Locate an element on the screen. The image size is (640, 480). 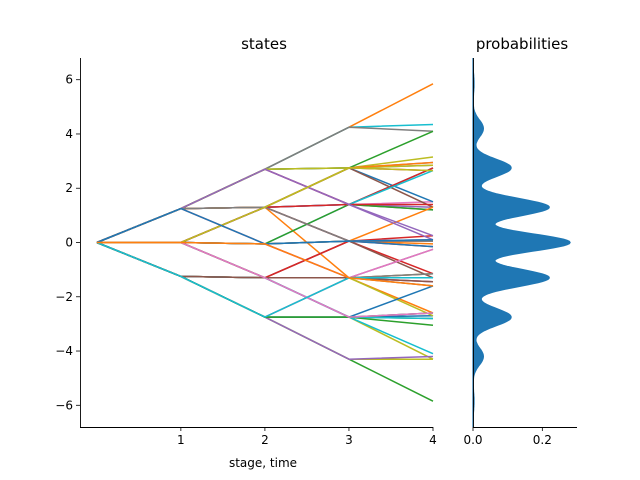
prob-tick-label: 0.2 is located at coordinates (542, 440).